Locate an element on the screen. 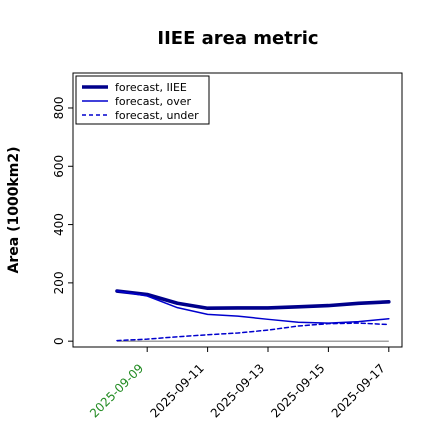  chart-title: IIEE area metric is located at coordinates (237, 38).